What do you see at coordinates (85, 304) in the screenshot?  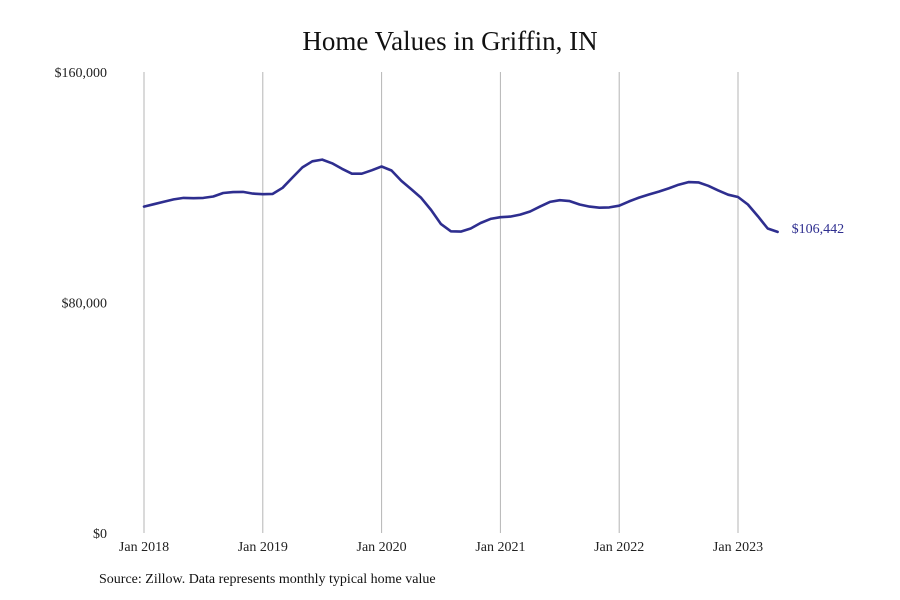 I see `y-tick-label: $80,000` at bounding box center [85, 304].